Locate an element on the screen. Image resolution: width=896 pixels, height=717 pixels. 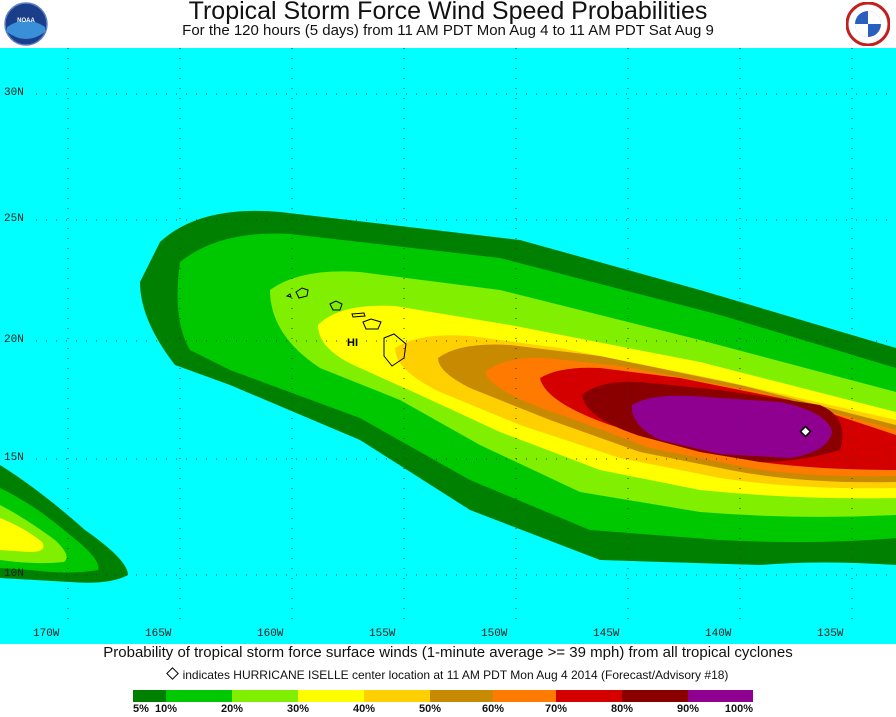
island-maui is located at coordinates (372, 324).